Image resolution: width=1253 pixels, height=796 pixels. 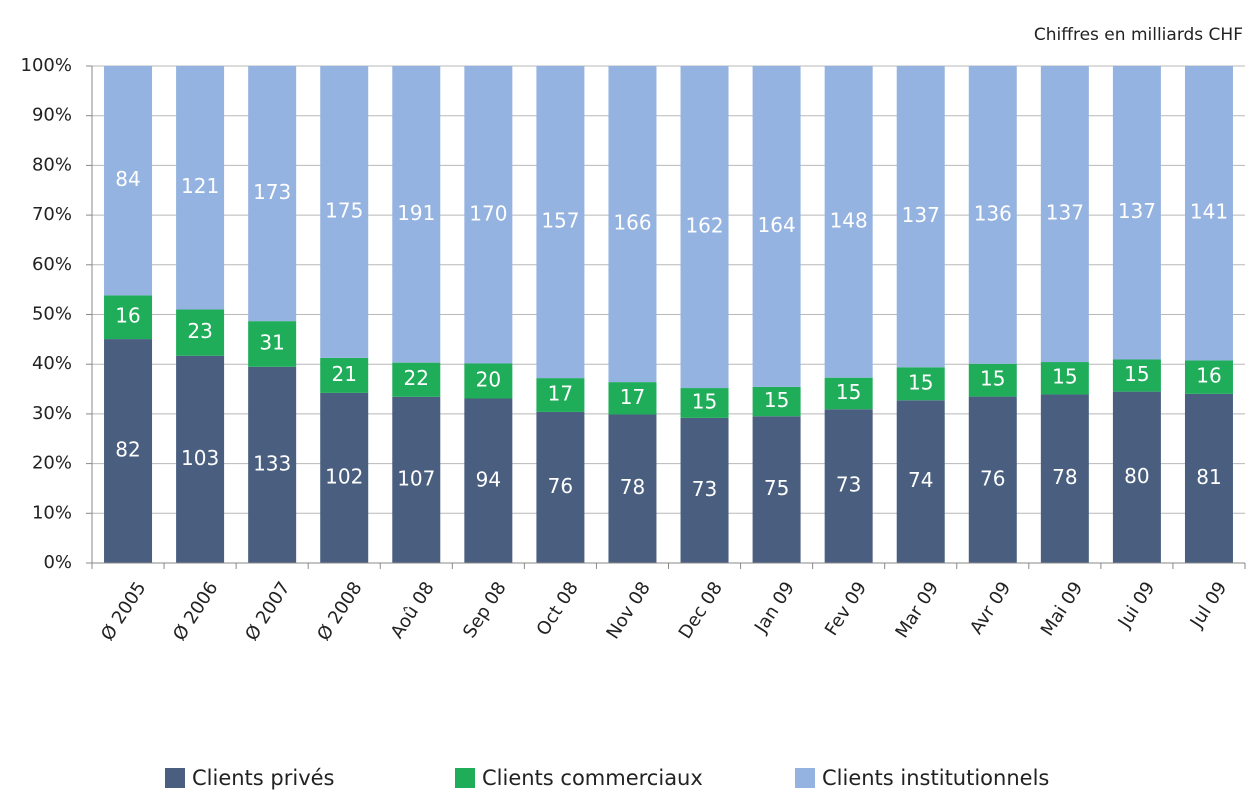 I want to click on x-tick-label: Nov 08, so click(x=629, y=610).